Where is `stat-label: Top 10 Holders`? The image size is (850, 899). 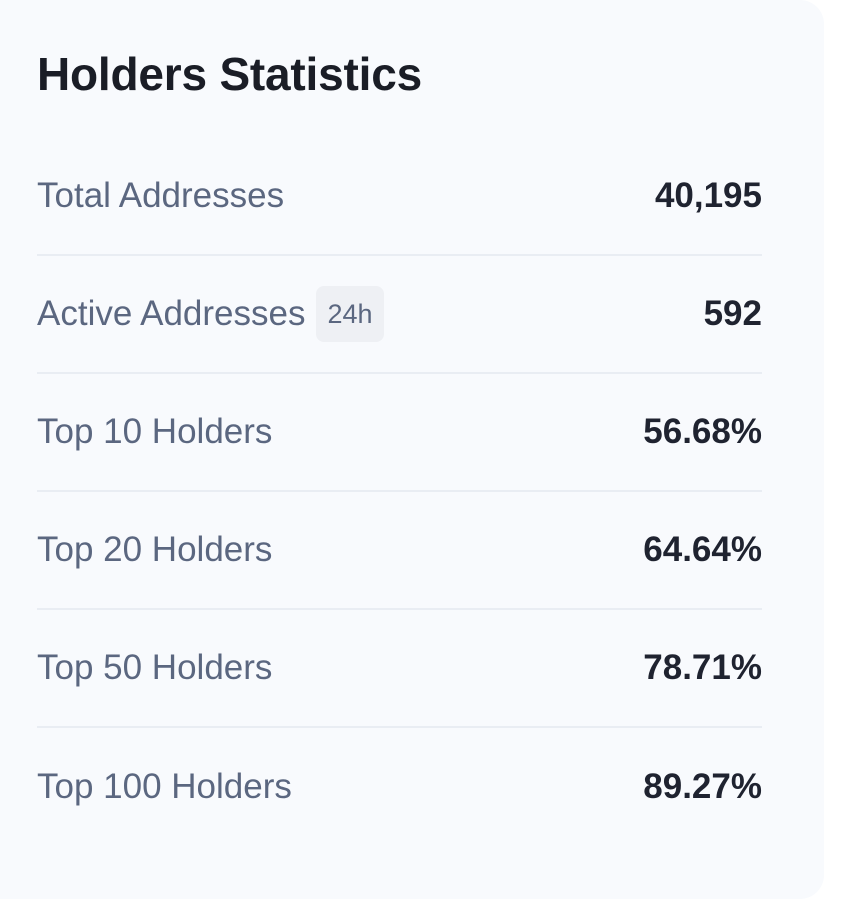
stat-label: Top 10 Holders is located at coordinates (155, 431).